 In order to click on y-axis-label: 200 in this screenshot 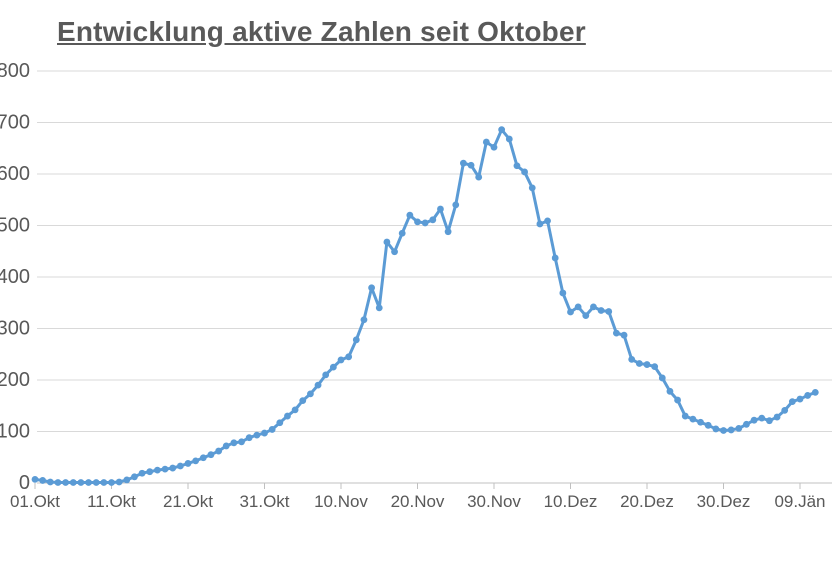, I will do `click(15, 380)`.